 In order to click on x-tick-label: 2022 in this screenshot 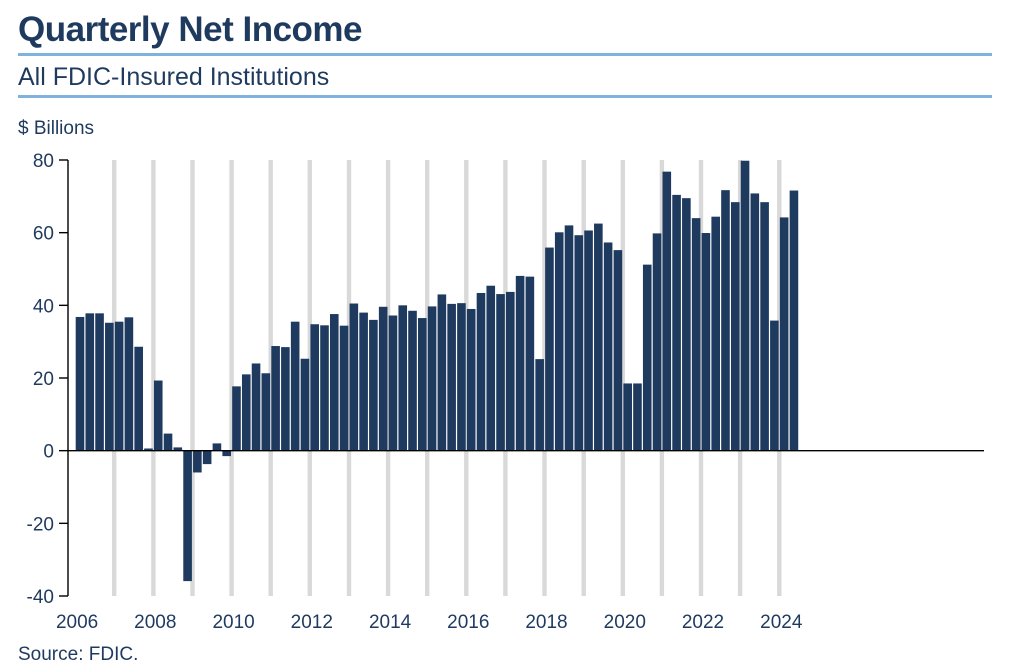, I will do `click(703, 622)`.